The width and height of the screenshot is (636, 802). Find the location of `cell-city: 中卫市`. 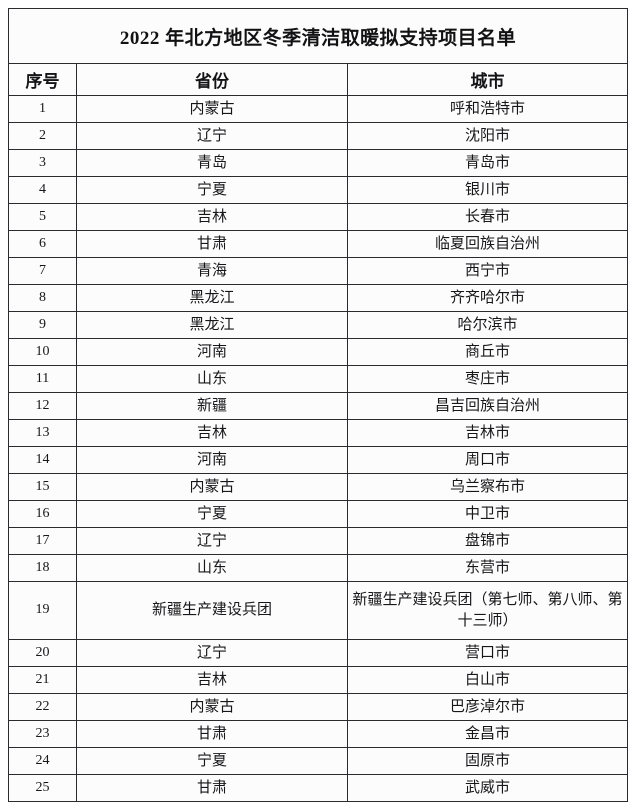

cell-city: 中卫市 is located at coordinates (487, 514).